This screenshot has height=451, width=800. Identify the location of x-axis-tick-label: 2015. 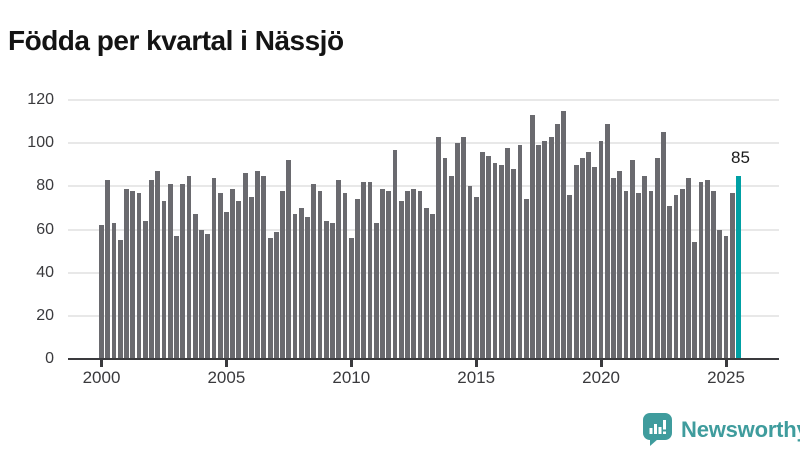
(476, 377).